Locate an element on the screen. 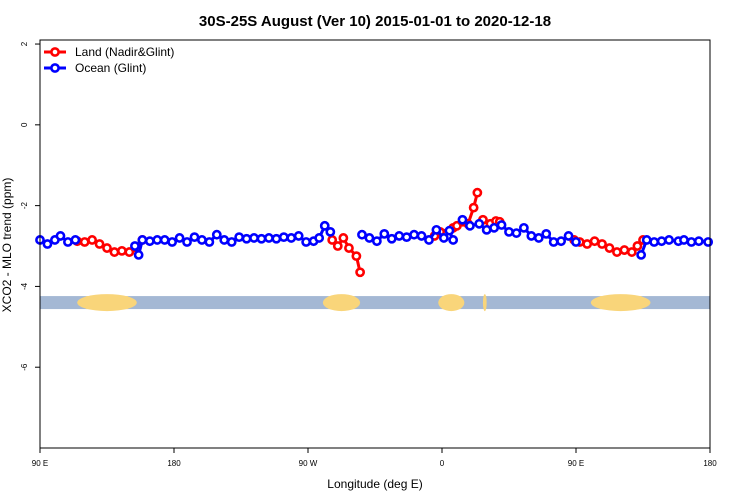 Image resolution: width=750 pixels, height=500 pixels. legend: Land (Nadir&Glint) Ocean (Glint) is located at coordinates (109, 60).